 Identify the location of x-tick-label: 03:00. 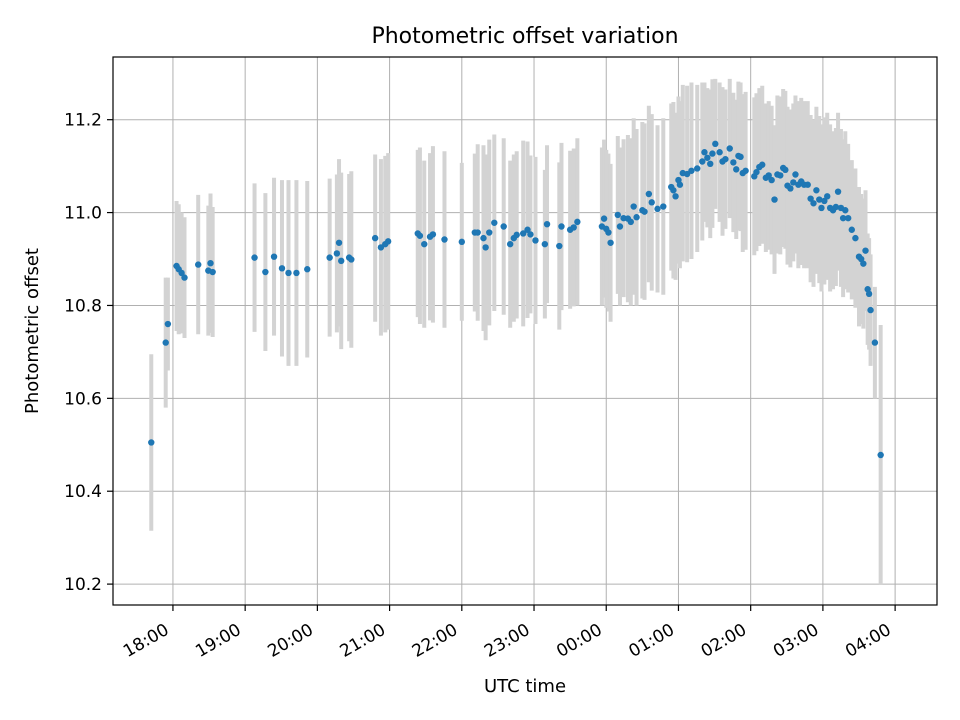
(796, 641).